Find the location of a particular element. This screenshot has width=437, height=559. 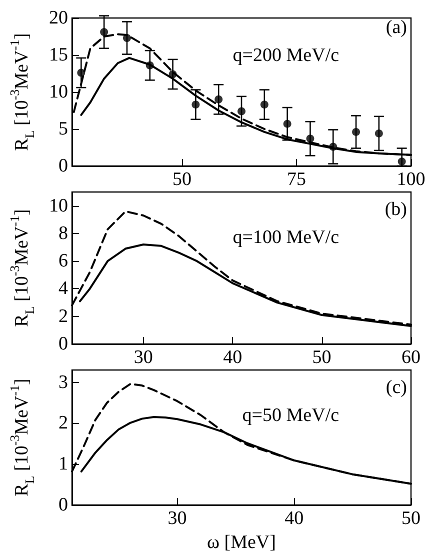

x-axis-title: ω [MeV] is located at coordinates (241, 542).